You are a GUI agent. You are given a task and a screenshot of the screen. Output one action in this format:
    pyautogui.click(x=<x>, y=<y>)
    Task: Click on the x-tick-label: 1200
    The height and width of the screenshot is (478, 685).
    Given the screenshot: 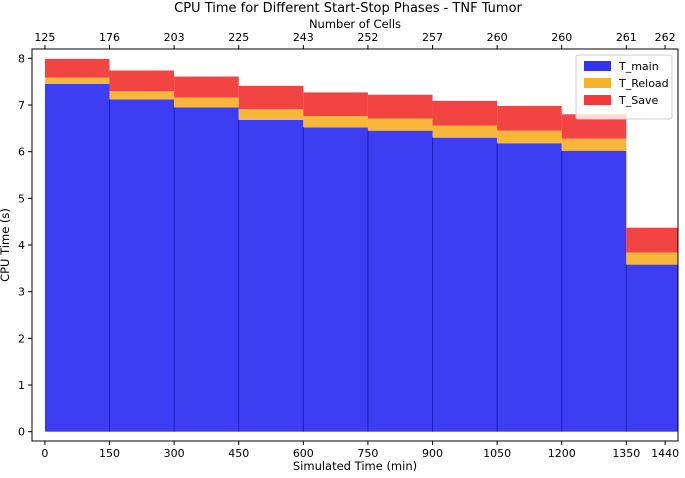 What is the action you would take?
    pyautogui.click(x=562, y=453)
    